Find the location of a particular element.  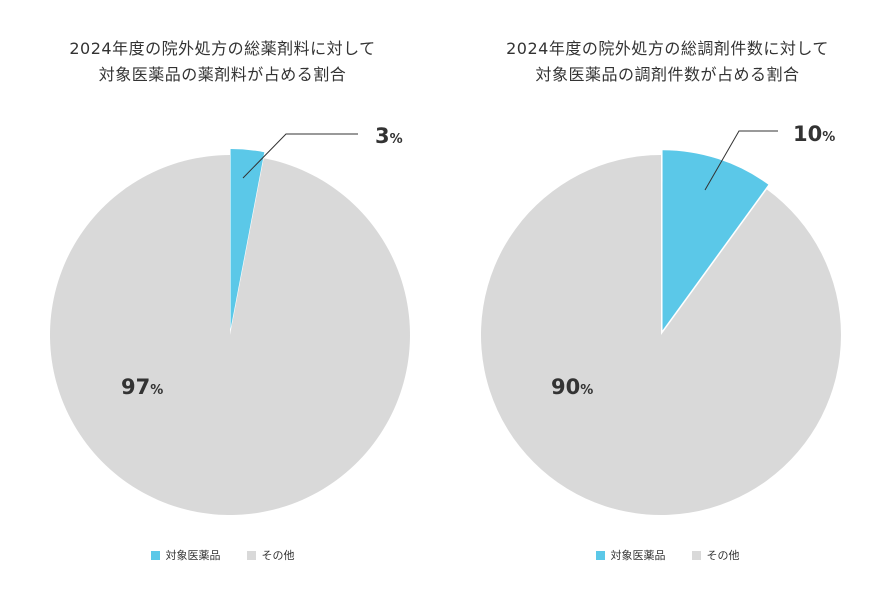

chart-title: 2024年度の院外処方の総調剤件数に対して 対象医薬品の調剤件数が占める割合 is located at coordinates (667, 62).